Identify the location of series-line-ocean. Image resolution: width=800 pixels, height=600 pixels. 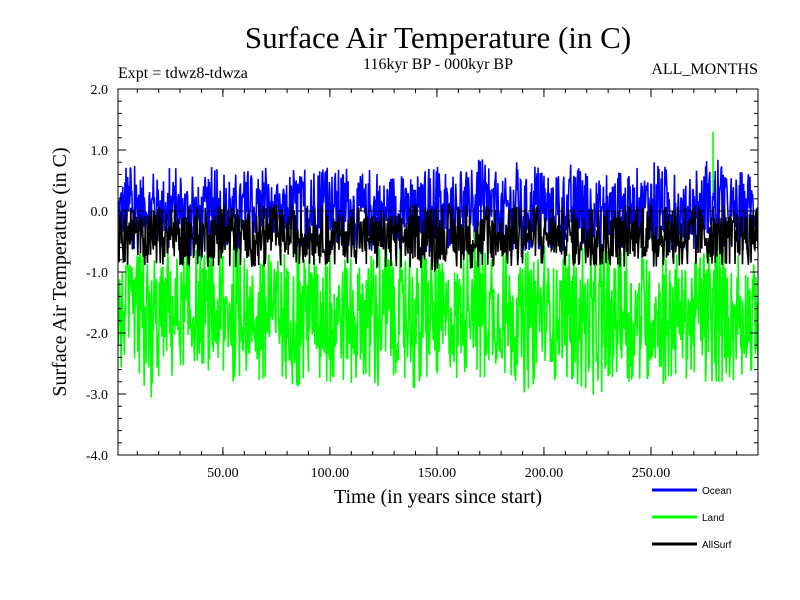
(438, 210).